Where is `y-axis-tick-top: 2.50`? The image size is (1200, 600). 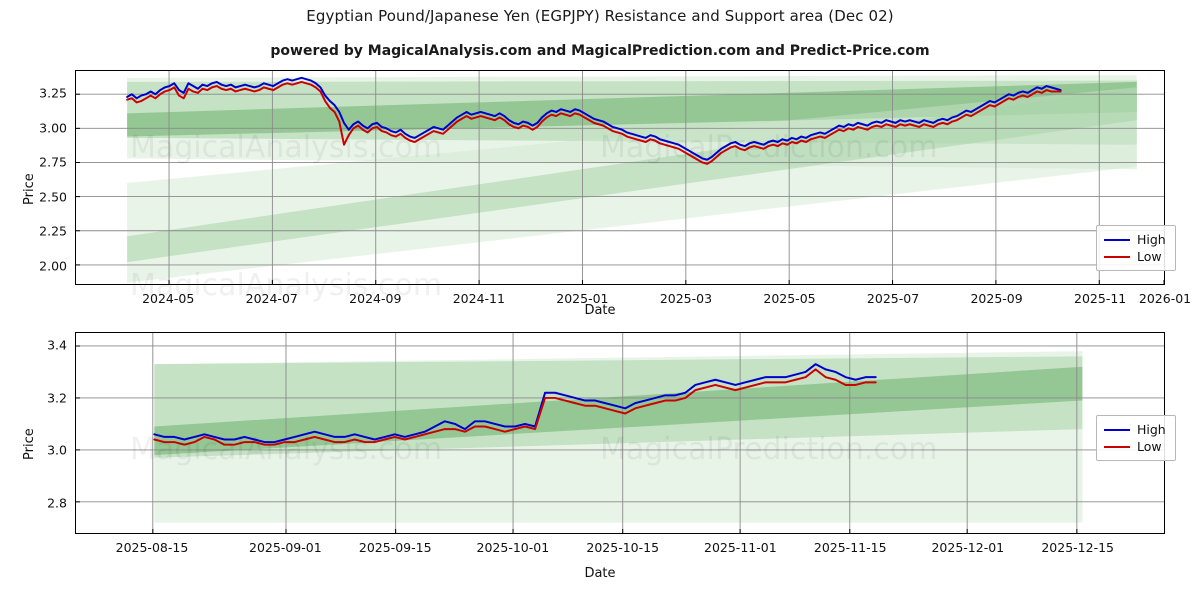 y-axis-tick-top: 2.50 is located at coordinates (53, 197).